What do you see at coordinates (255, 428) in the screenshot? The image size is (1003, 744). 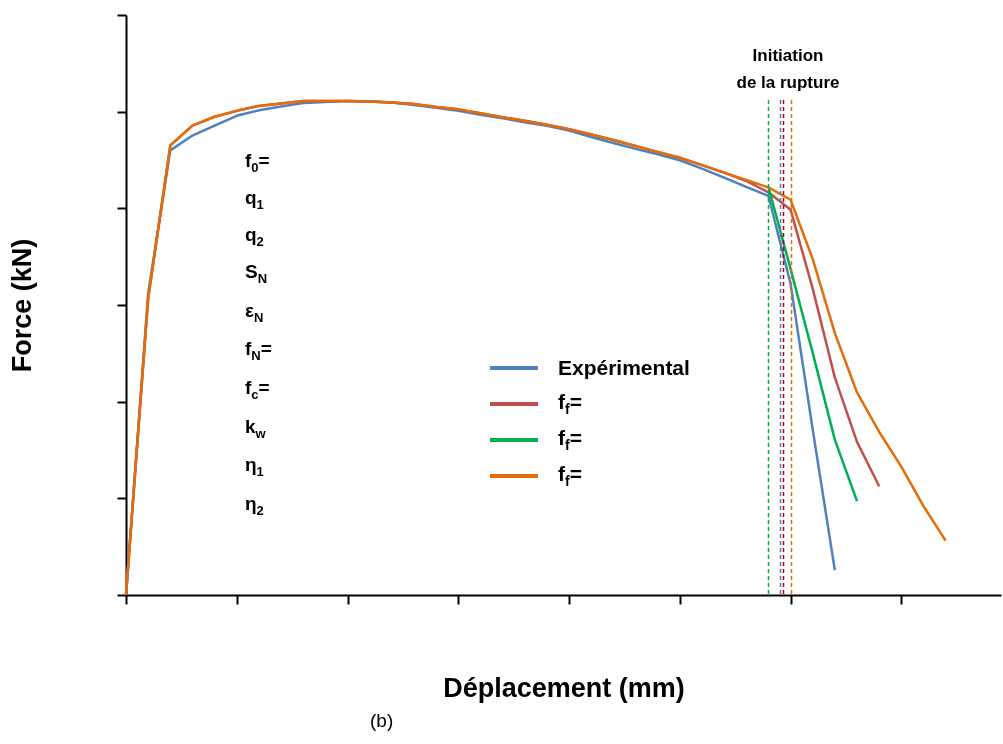 I see `annotation: k$_{w}$` at bounding box center [255, 428].